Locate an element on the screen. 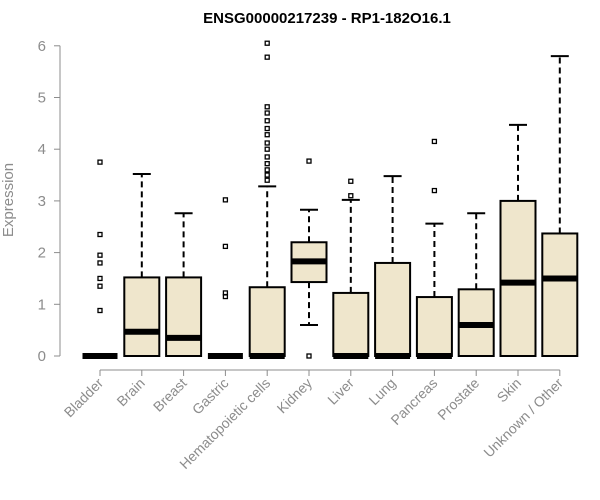  chart-title: ENSG00000217239 - RP1-182O16.1 is located at coordinates (327, 18).